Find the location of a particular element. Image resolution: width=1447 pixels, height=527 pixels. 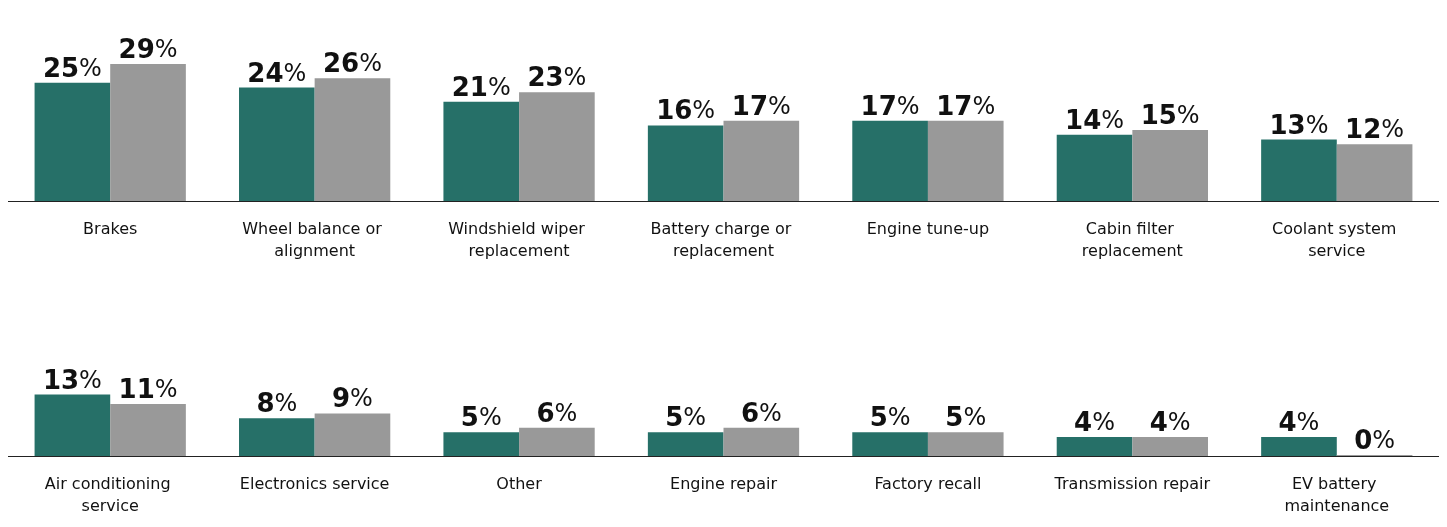

x-tick-label: Factory recall is located at coordinates (928, 483).